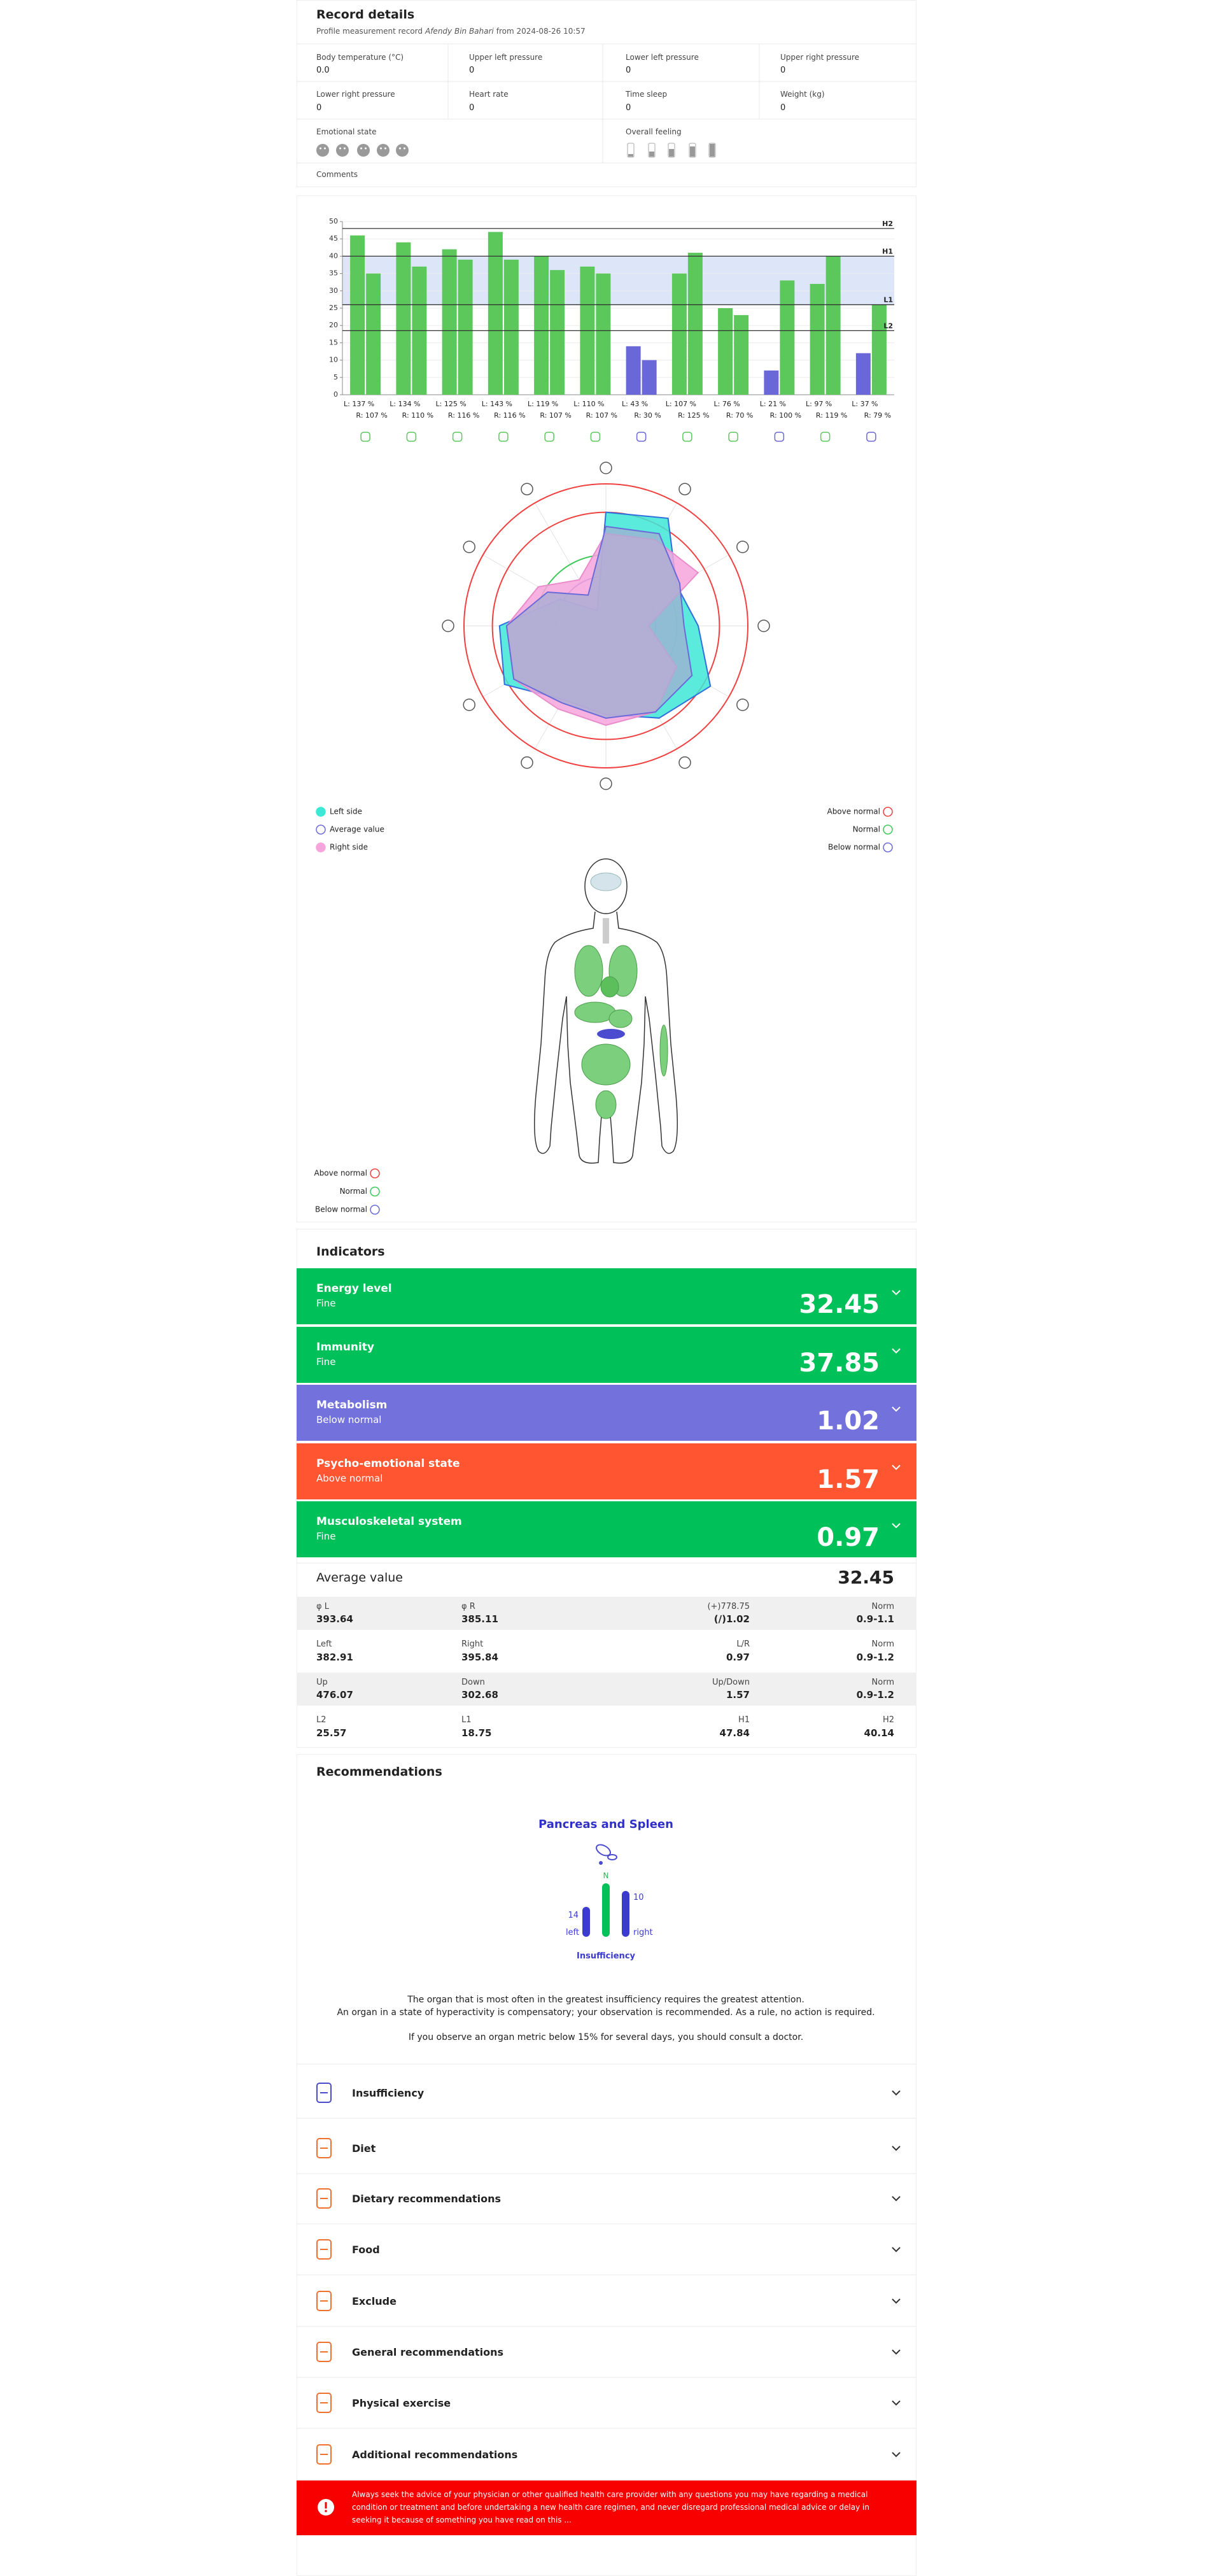 The image size is (1222, 2576). I want to click on table-value: 0.97, so click(738, 1657).